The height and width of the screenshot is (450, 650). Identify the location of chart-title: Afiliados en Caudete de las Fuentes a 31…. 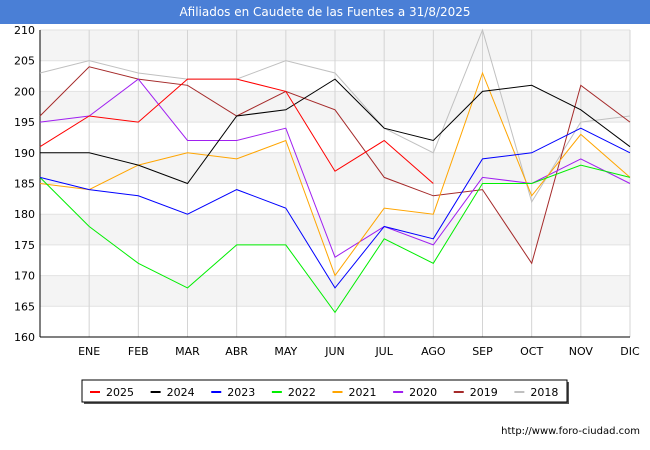
(325, 12).